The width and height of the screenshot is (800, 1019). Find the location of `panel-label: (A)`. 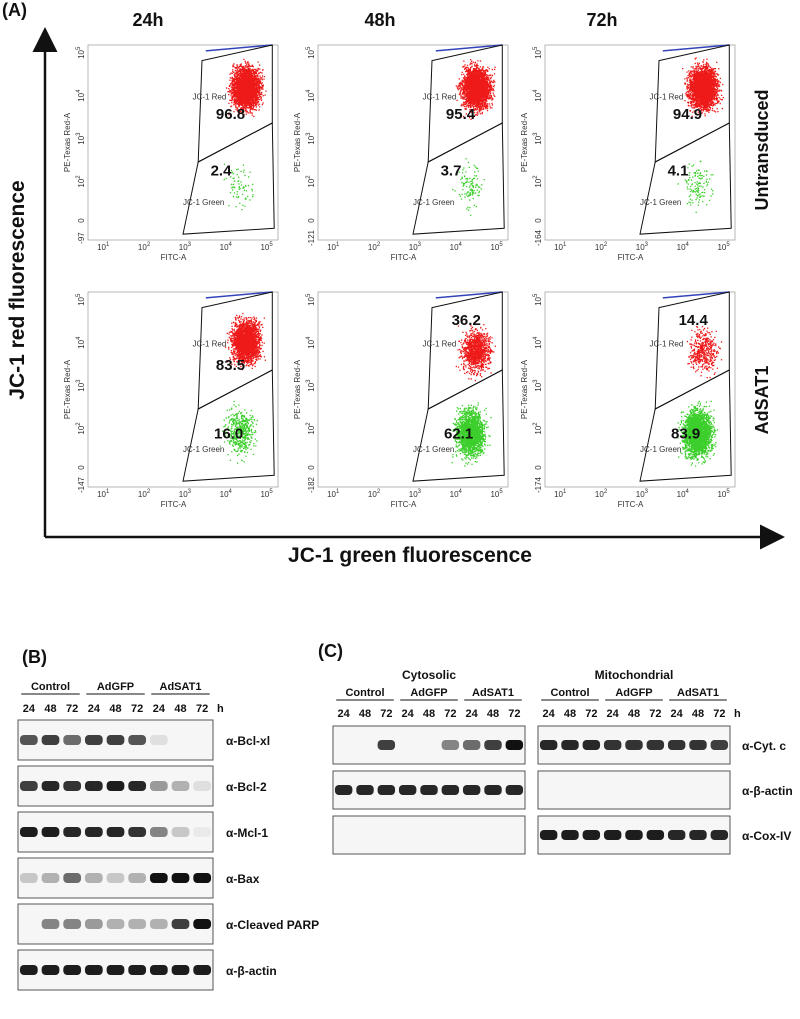

panel-label: (A) is located at coordinates (14, 10).